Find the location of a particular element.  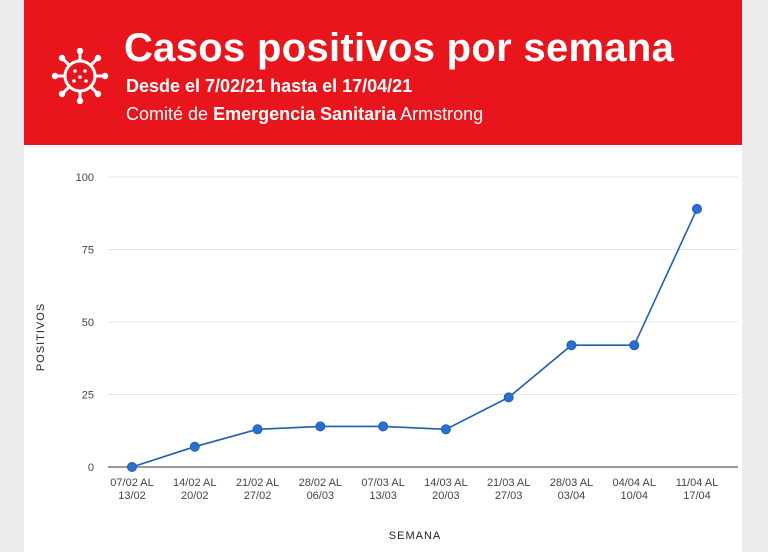

x-axis-title: SEMANA is located at coordinates (415, 536).